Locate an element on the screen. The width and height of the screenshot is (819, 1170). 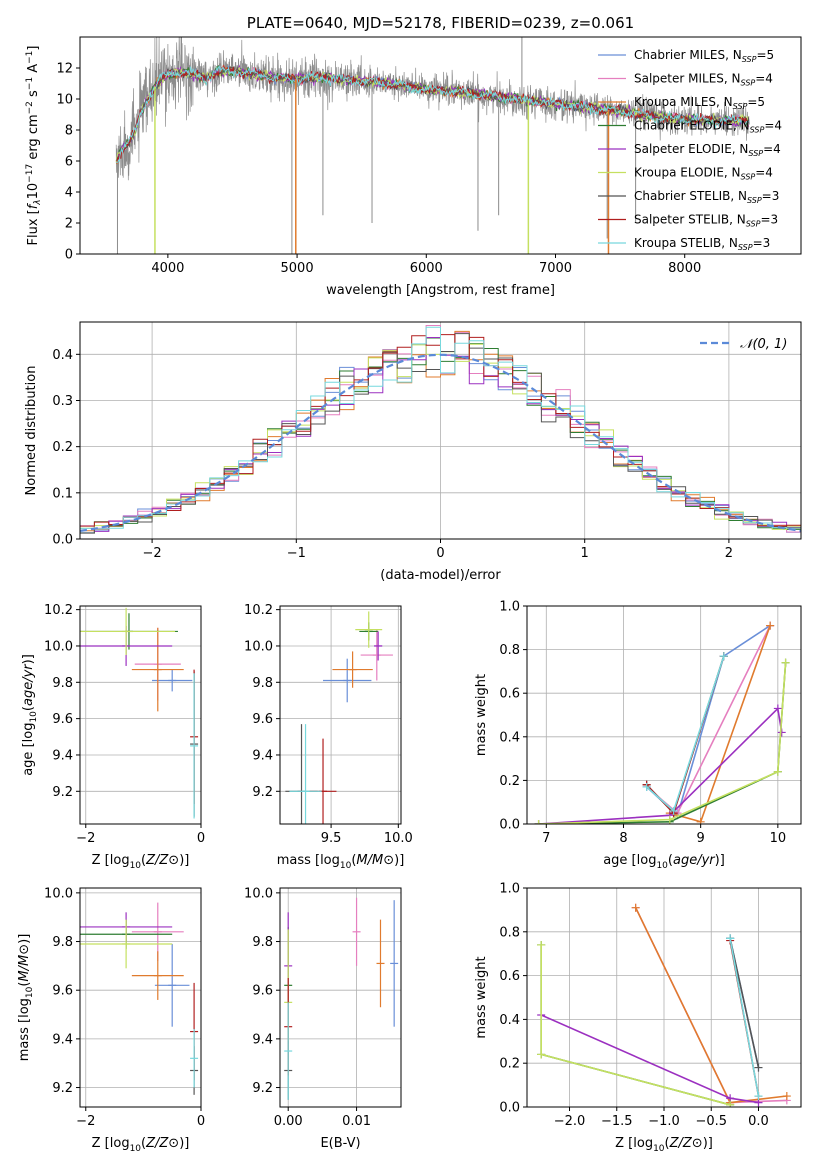
legend-label: Kroupa MILES, NSSP=5 is located at coordinates (699, 103).